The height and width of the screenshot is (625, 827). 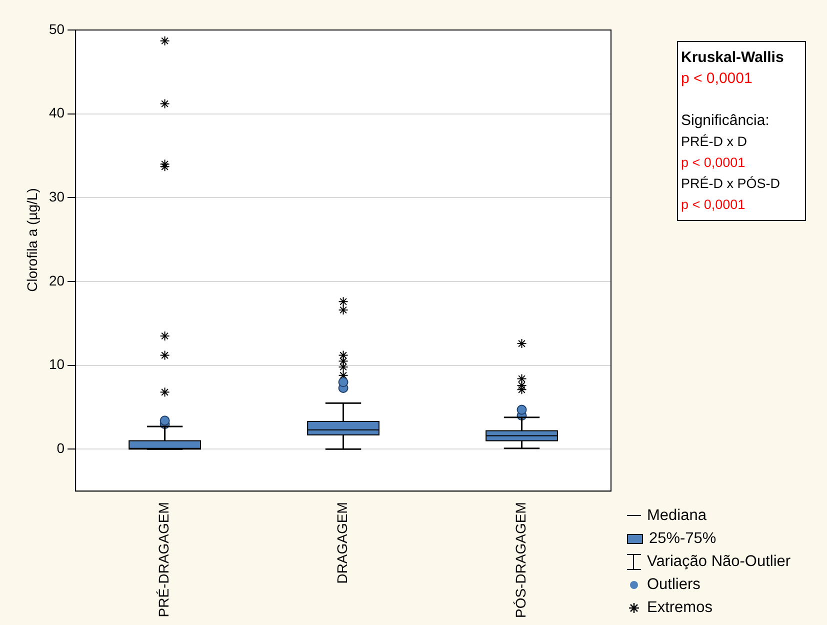 What do you see at coordinates (56, 196) in the screenshot?
I see `y-tick-label: 30` at bounding box center [56, 196].